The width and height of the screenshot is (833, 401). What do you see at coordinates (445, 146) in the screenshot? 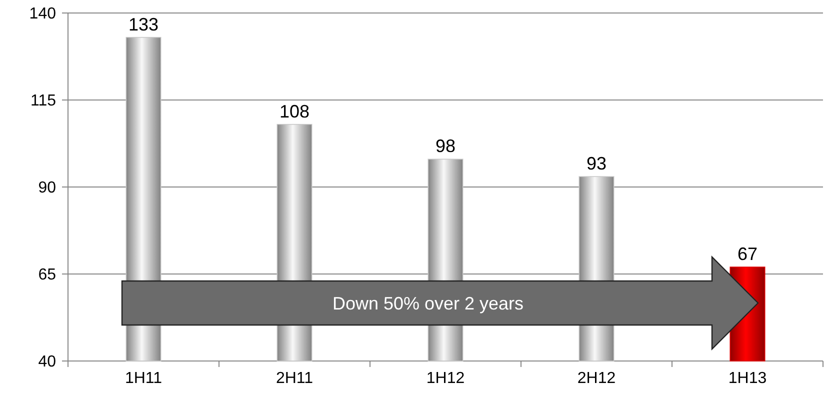
I see `data-label: 98` at bounding box center [445, 146].